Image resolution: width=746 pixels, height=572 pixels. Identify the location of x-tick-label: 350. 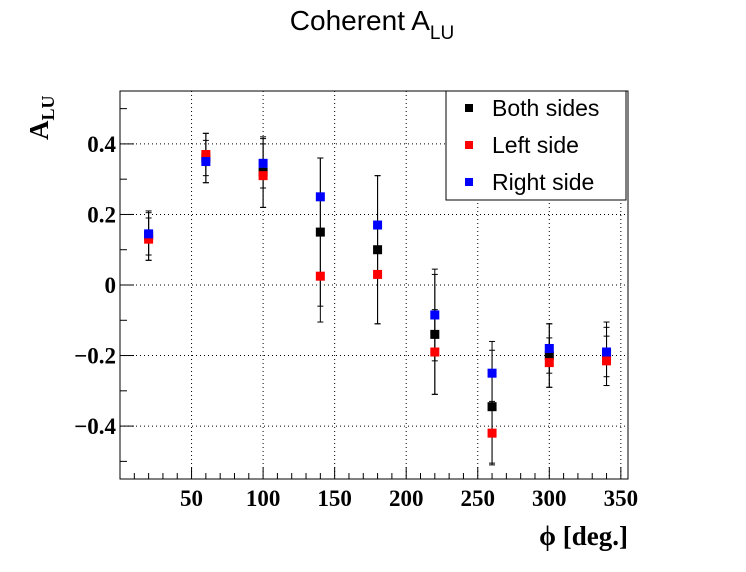
(621, 498).